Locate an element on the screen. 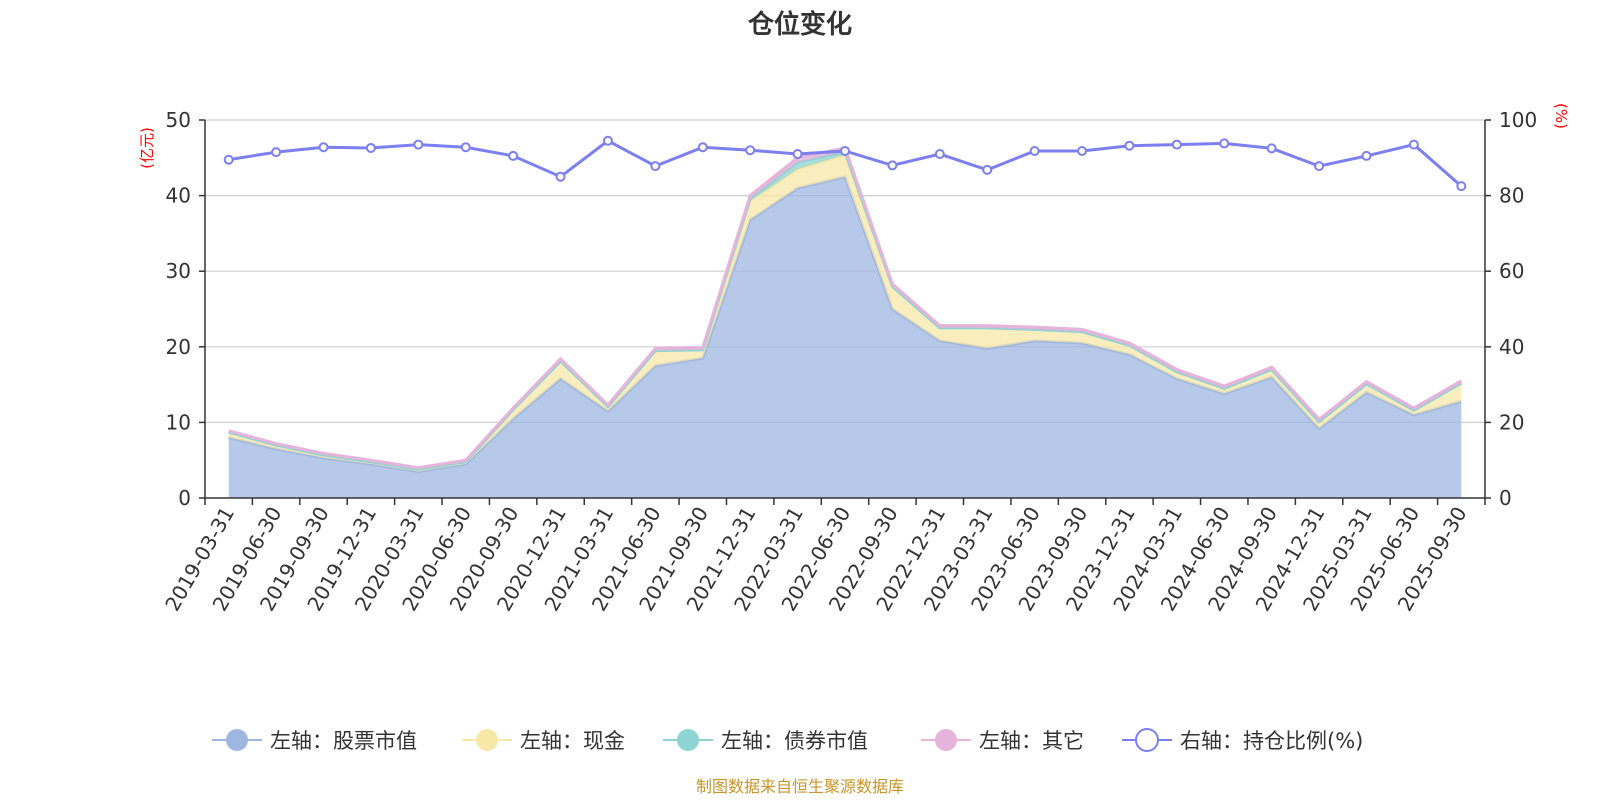  chart-title: 仓位变化 is located at coordinates (799, 24).